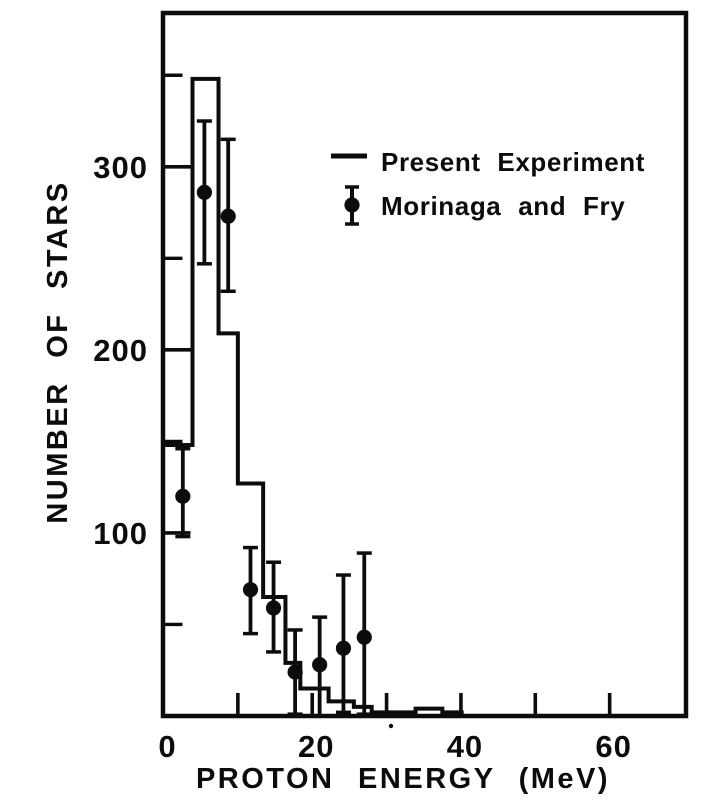  Describe the element at coordinates (120, 350) in the screenshot. I see `y-tick-label: 200` at that location.